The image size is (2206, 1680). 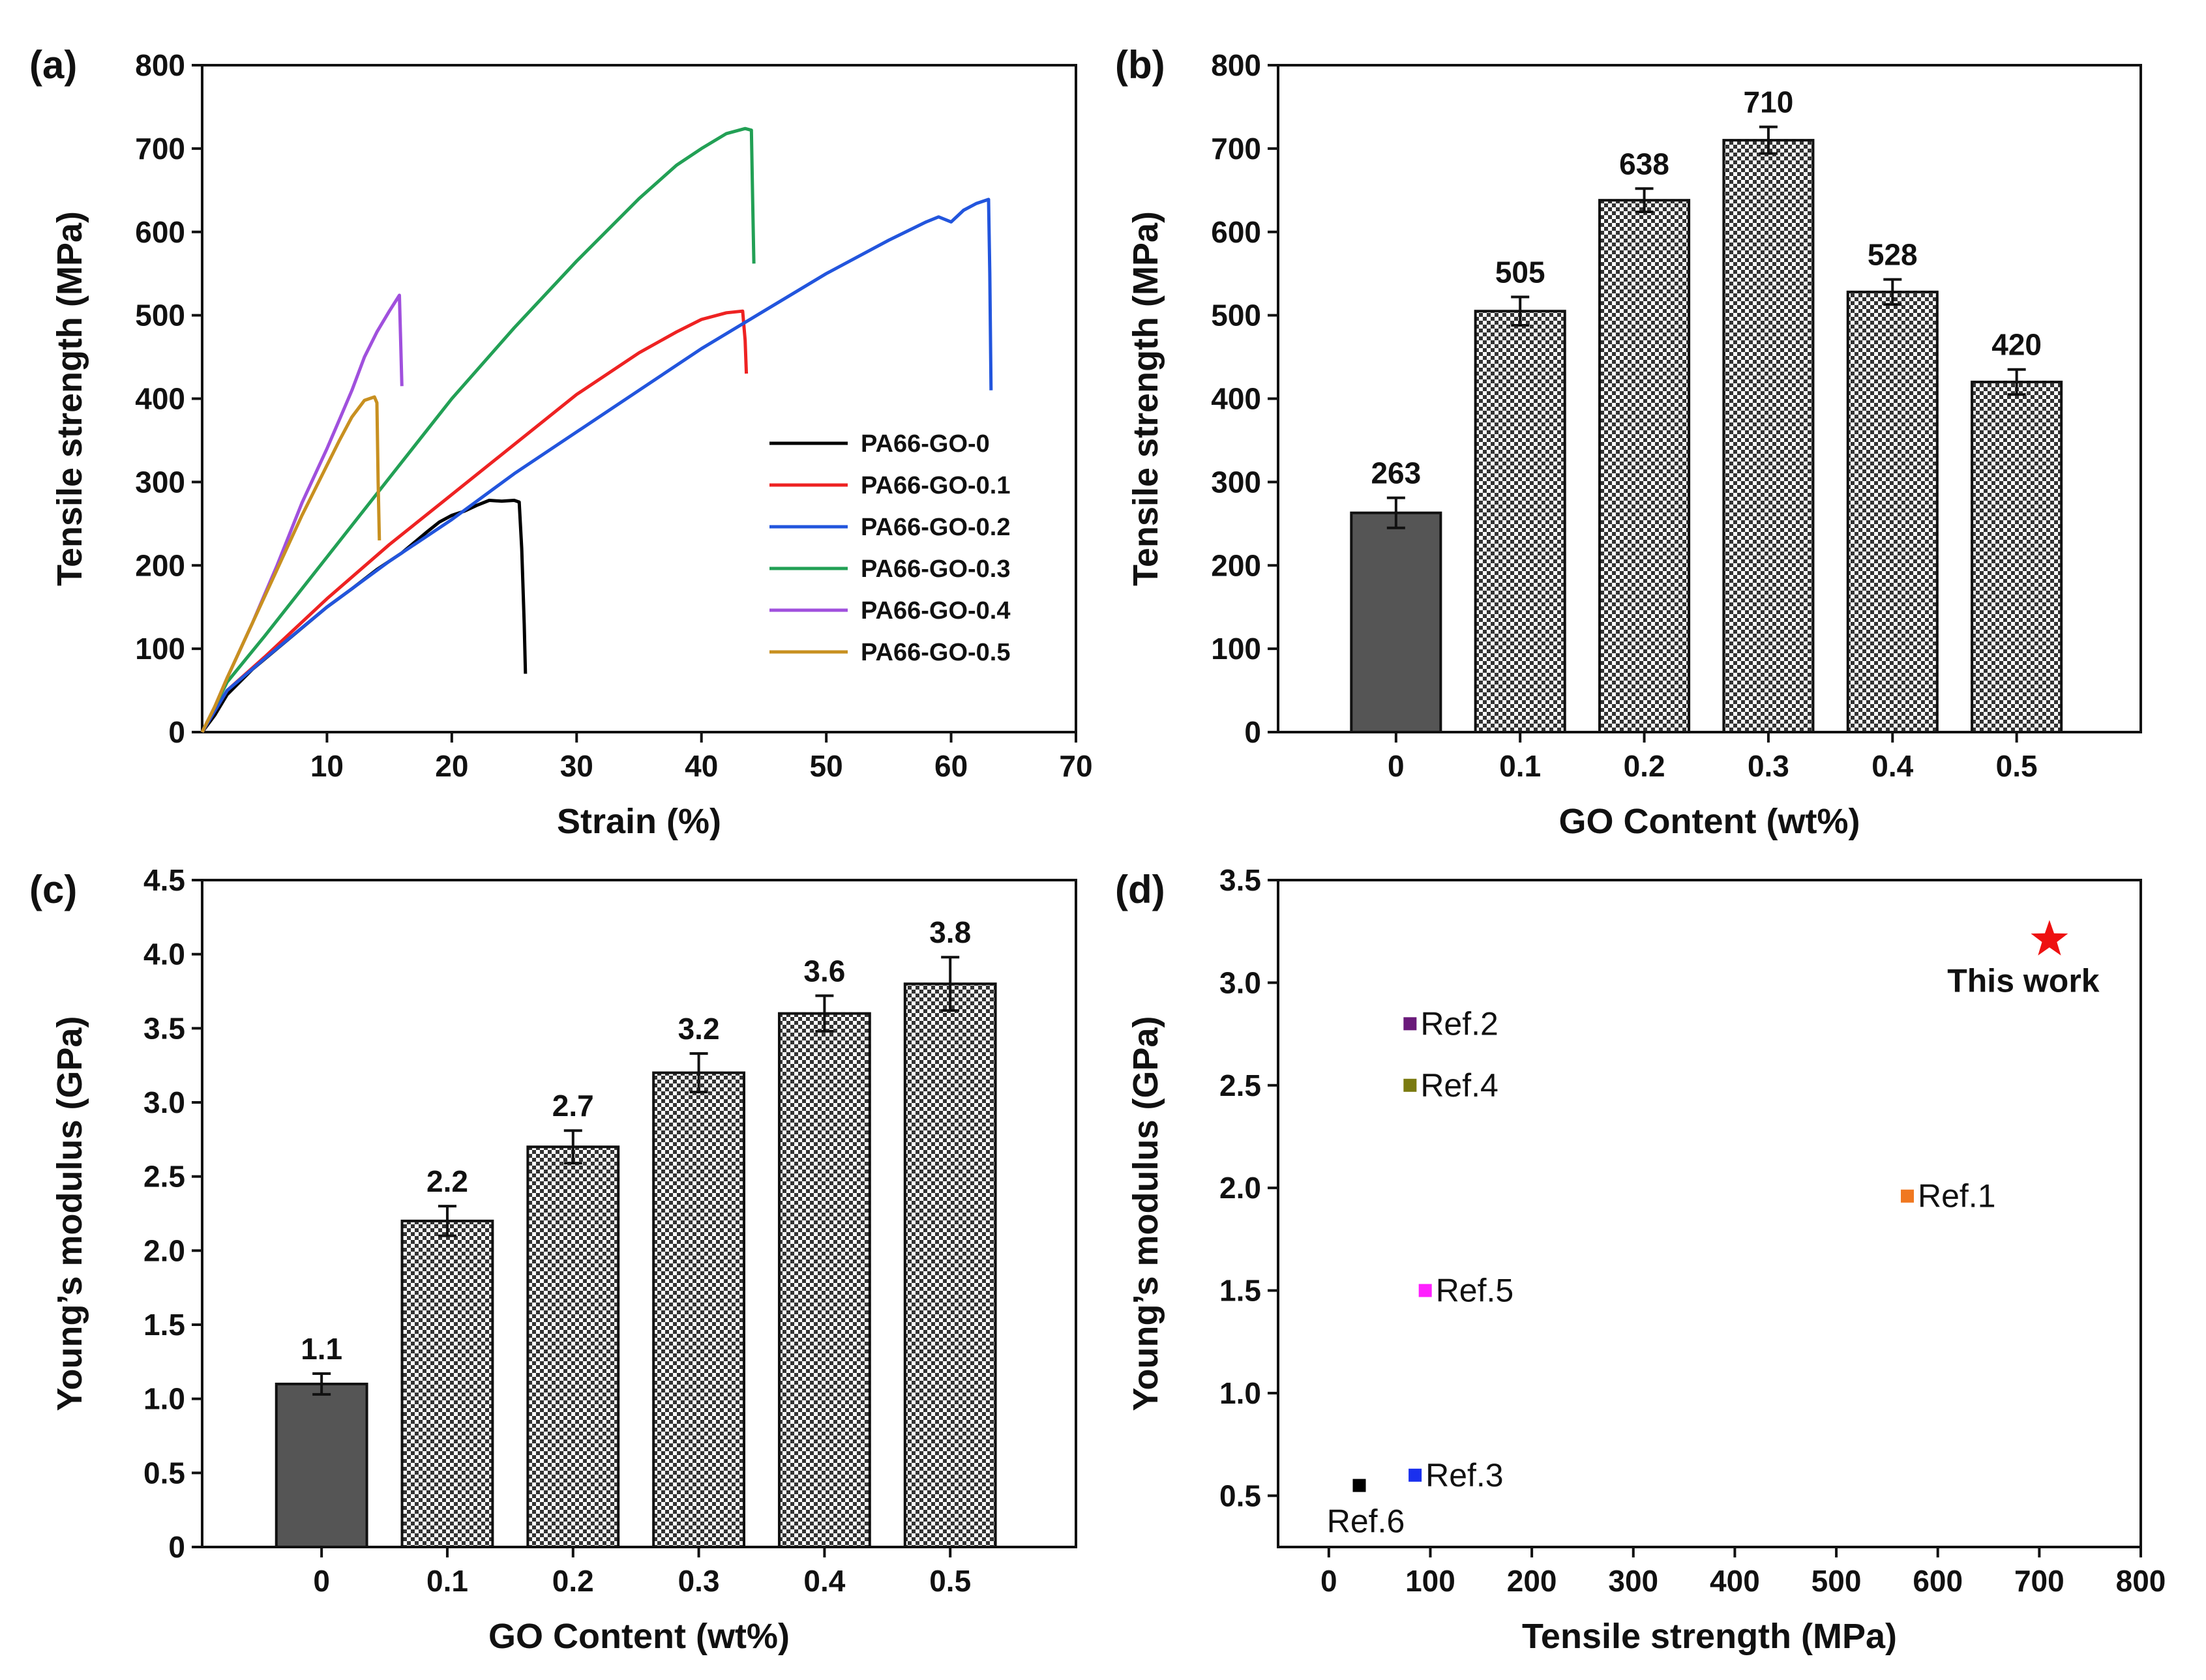 What do you see at coordinates (1957, 1196) in the screenshot?
I see `point-label: Ref.1` at bounding box center [1957, 1196].